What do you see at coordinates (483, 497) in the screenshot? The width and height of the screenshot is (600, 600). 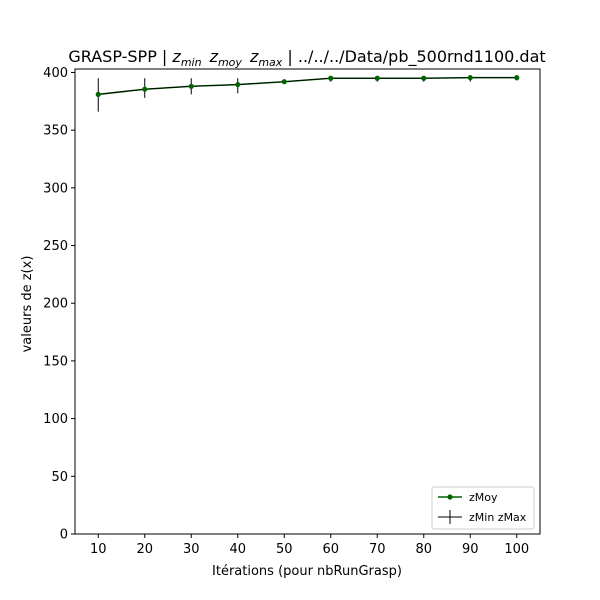 I see `legend-zmoy-label: zMoy` at bounding box center [483, 497].